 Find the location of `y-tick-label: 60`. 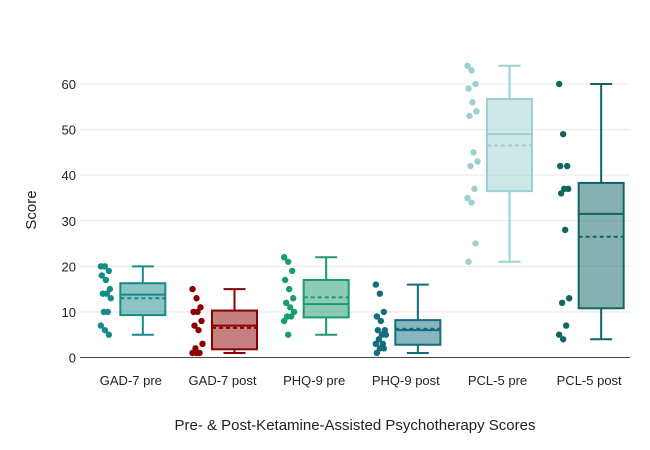

y-tick-label: 60 is located at coordinates (69, 84).